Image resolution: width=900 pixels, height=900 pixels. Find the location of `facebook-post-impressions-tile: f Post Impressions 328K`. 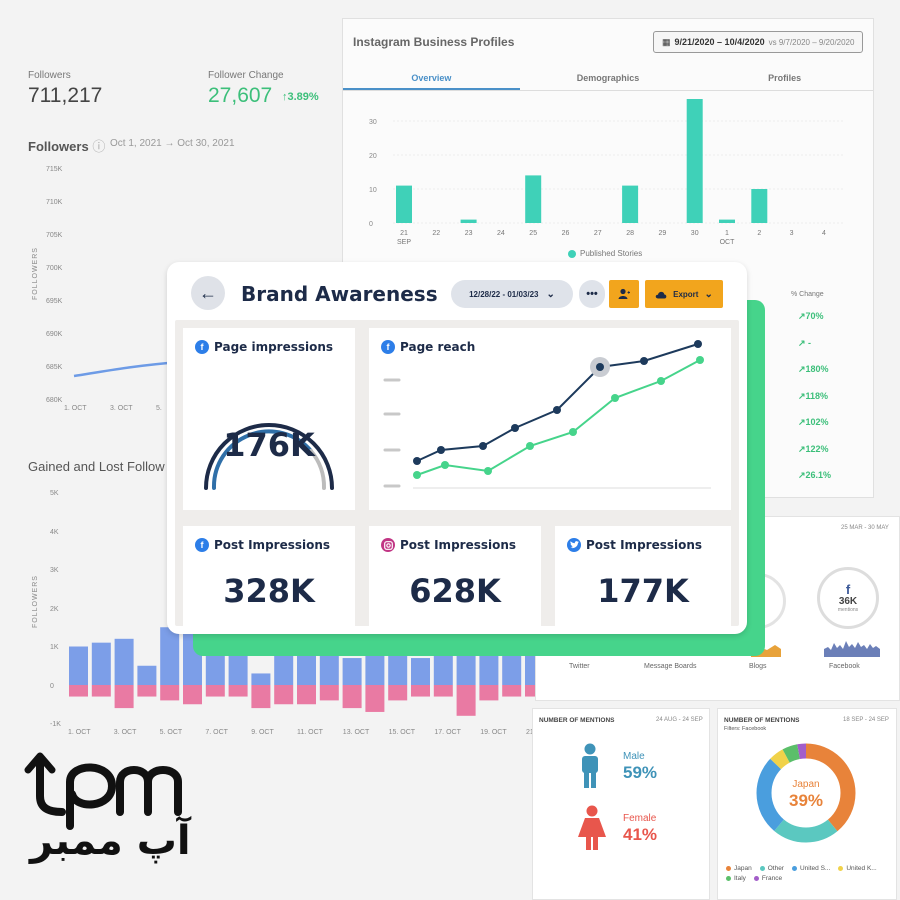

facebook-post-impressions-tile: f Post Impressions 328K is located at coordinates (269, 576).